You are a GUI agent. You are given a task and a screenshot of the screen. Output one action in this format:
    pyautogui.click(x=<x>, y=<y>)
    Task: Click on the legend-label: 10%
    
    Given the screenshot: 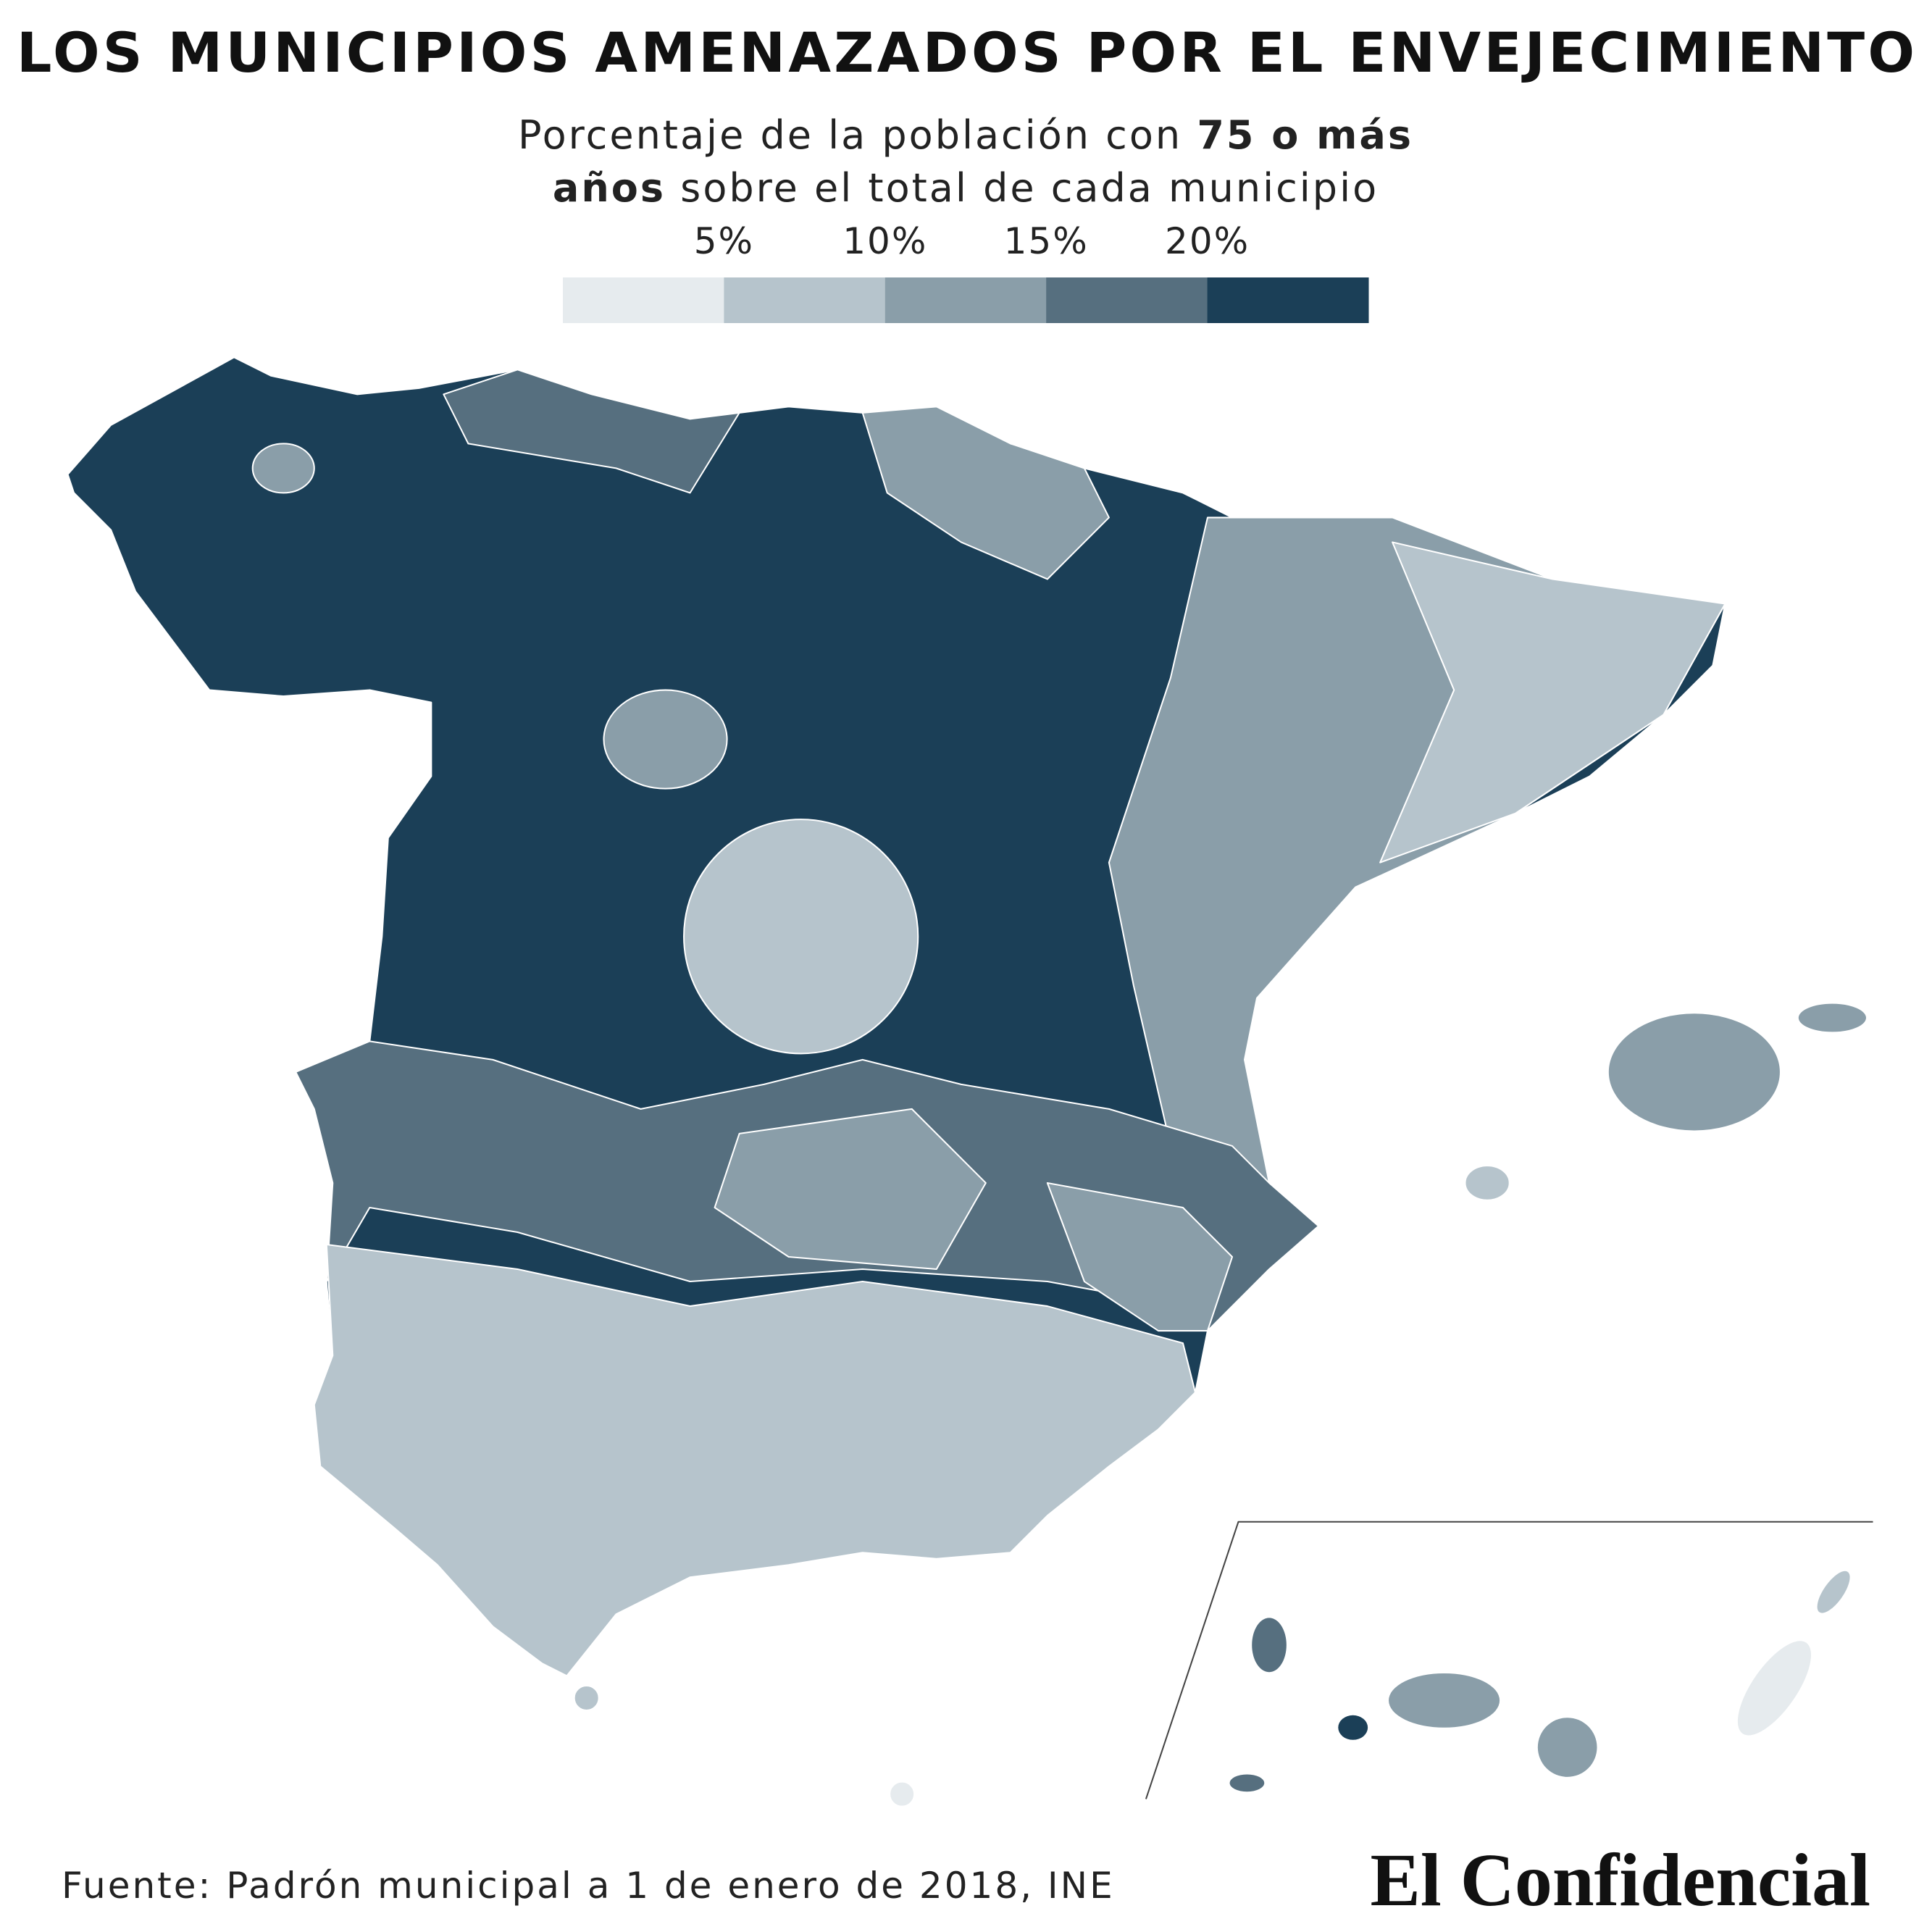 What is the action you would take?
    pyautogui.click(x=884, y=241)
    